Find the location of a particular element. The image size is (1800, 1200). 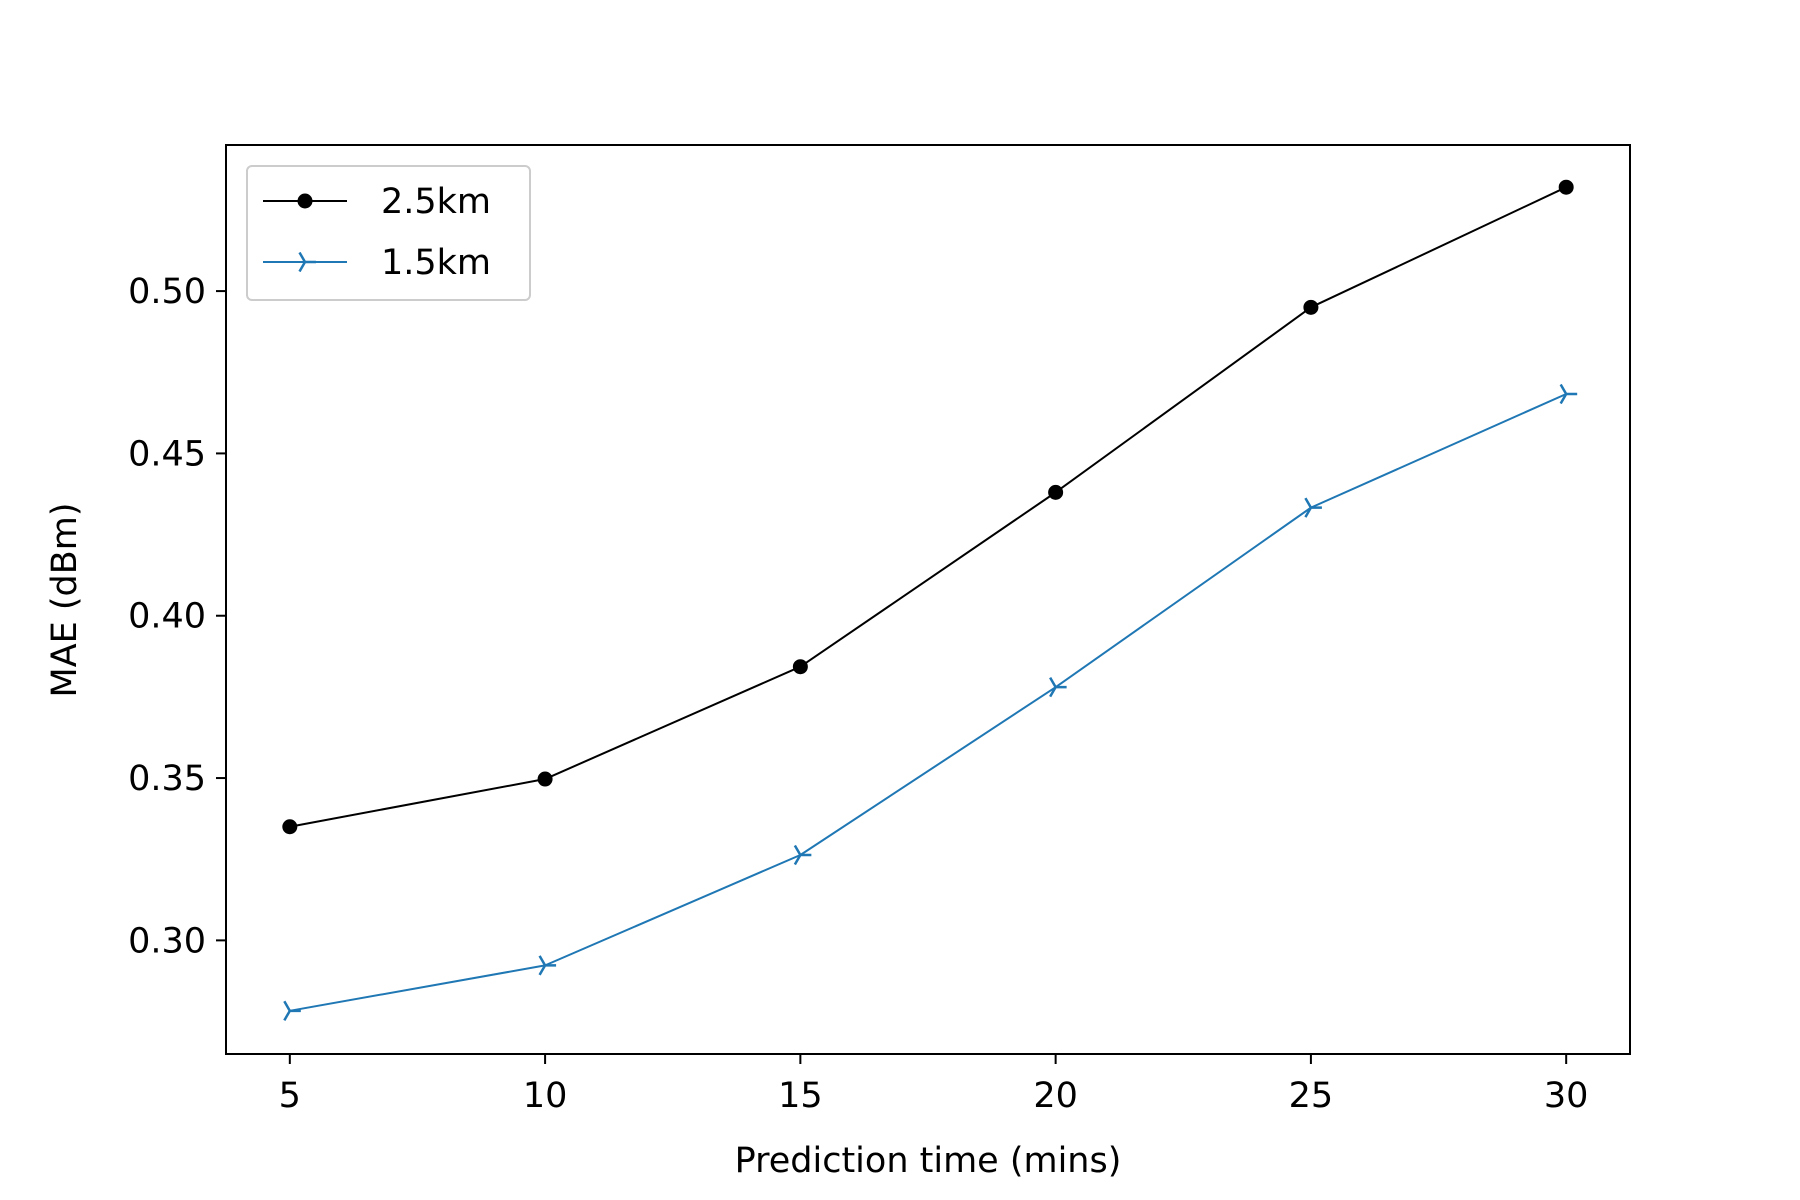

y-tick-label: 0.30 is located at coordinates (167, 941).